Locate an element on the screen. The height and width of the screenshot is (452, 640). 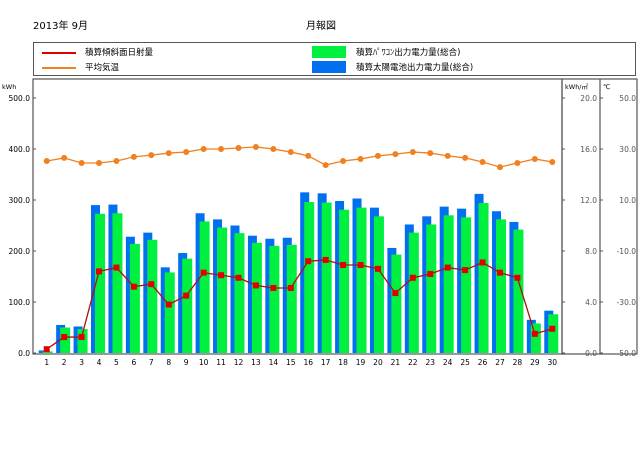
x-tick-label: 8 is located at coordinates (168, 362).